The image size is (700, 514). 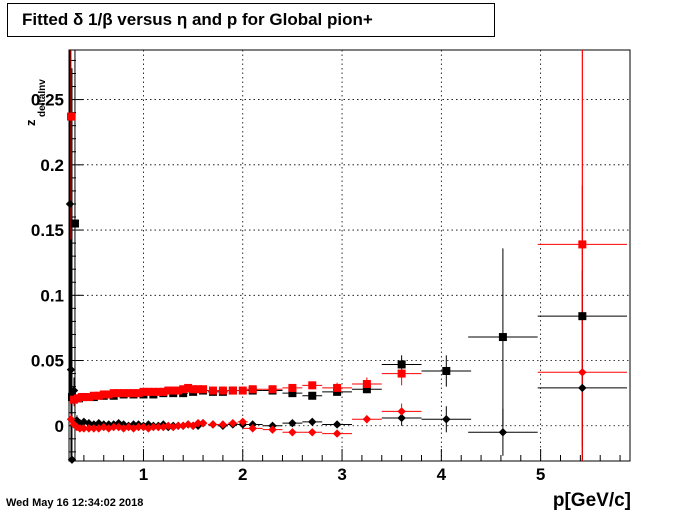 I want to click on y-axis-label-sub: deltaInv, so click(x=42, y=98).